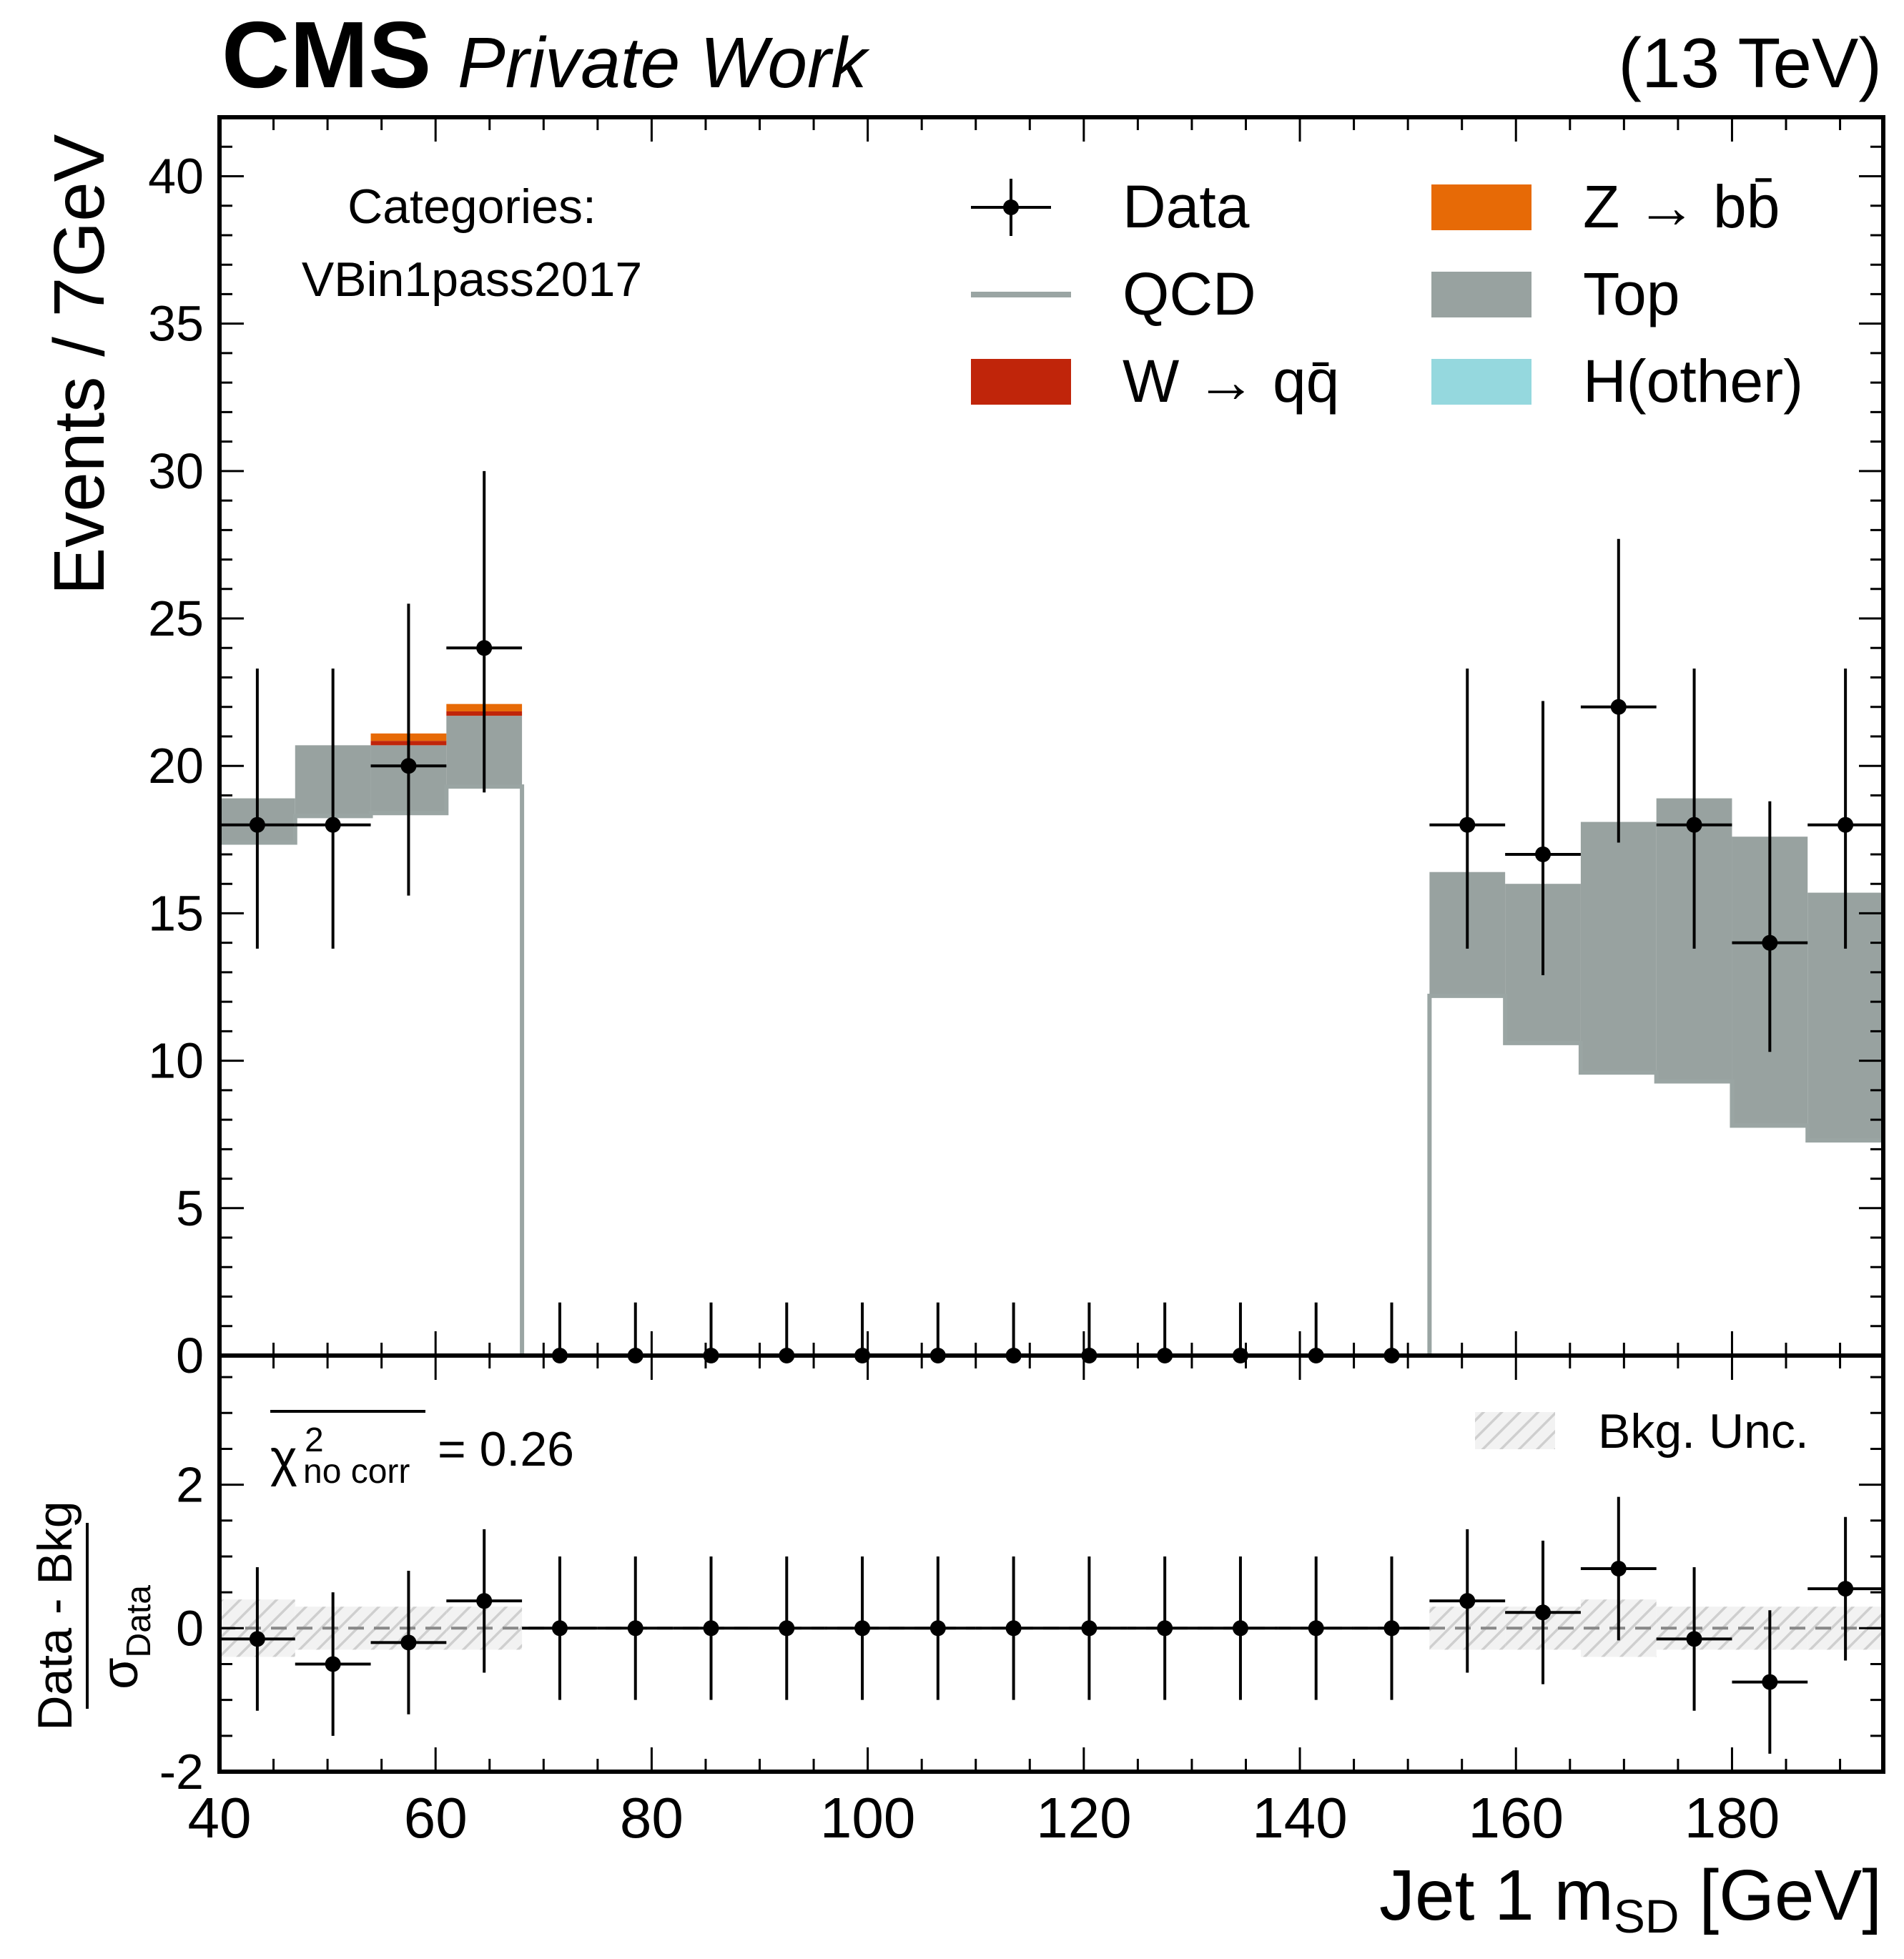  Describe the element at coordinates (506, 1449) in the screenshot. I see `chi2-value: = 0.26` at that location.